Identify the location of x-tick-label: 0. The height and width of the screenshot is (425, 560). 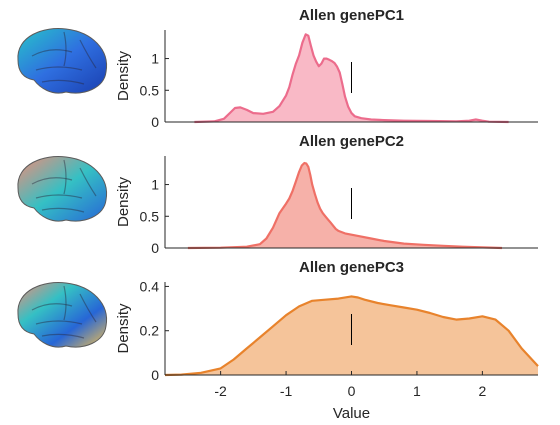
(352, 391).